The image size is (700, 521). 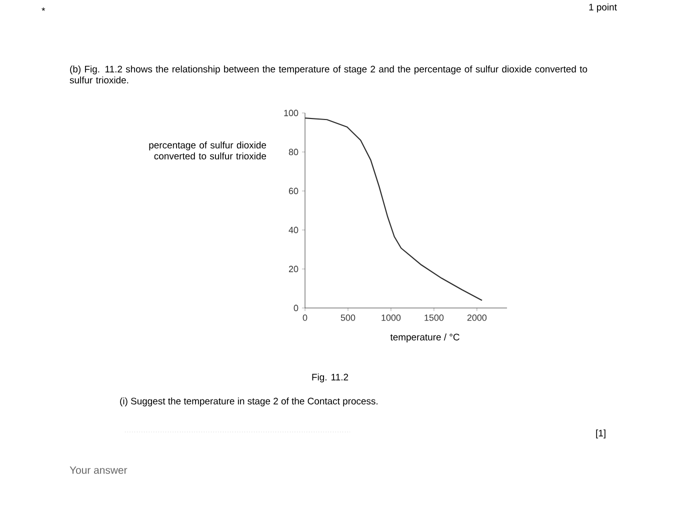 What do you see at coordinates (425, 338) in the screenshot?
I see `x-axis-title: temperature / °C` at bounding box center [425, 338].